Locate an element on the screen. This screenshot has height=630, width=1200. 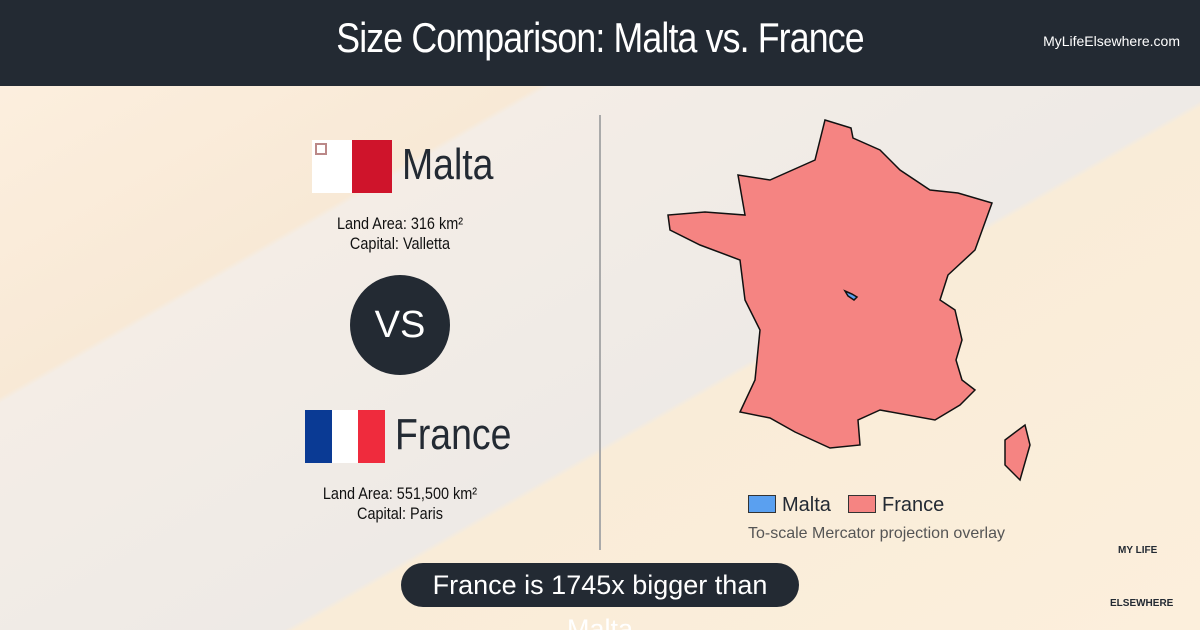
site-link: MyLifeElsewhere.com is located at coordinates (1111, 41).